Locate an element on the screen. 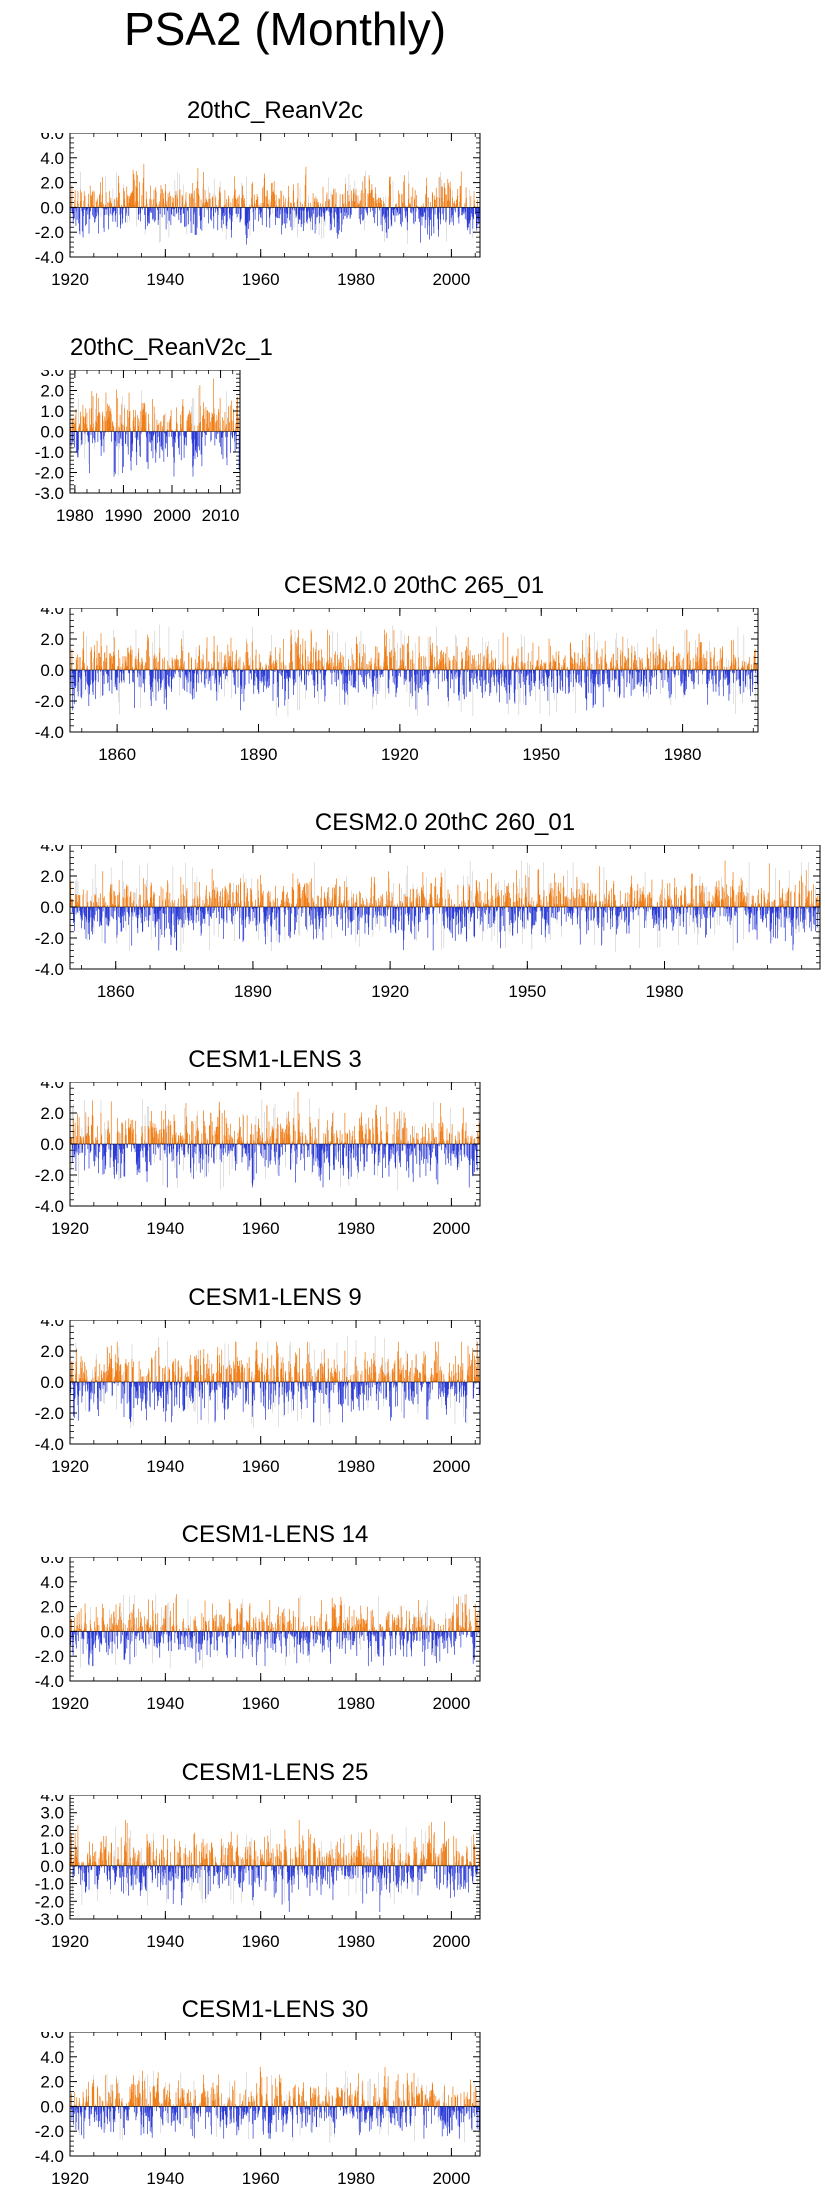 The image size is (825, 2201). x-tick-label: 1980 is located at coordinates (683, 754).